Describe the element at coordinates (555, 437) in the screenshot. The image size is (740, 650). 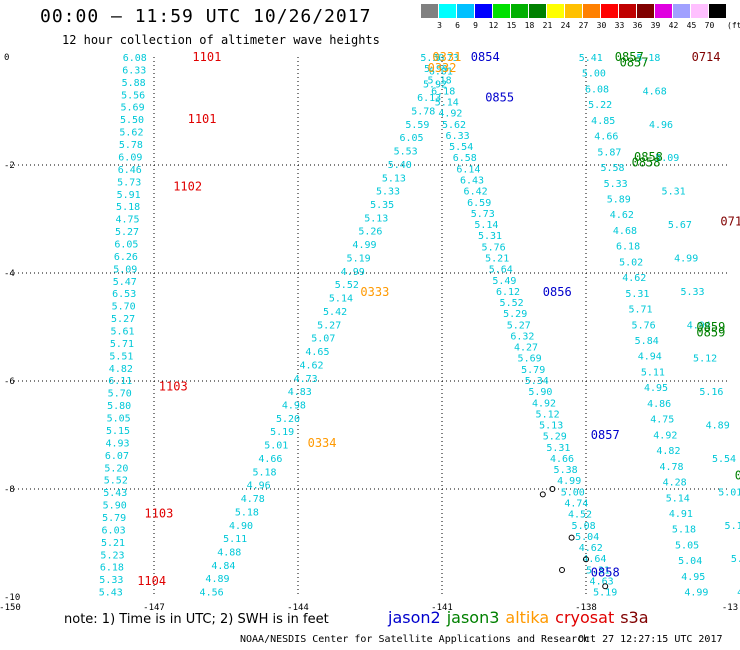
I see `wave-height-value: 5.29` at that location.